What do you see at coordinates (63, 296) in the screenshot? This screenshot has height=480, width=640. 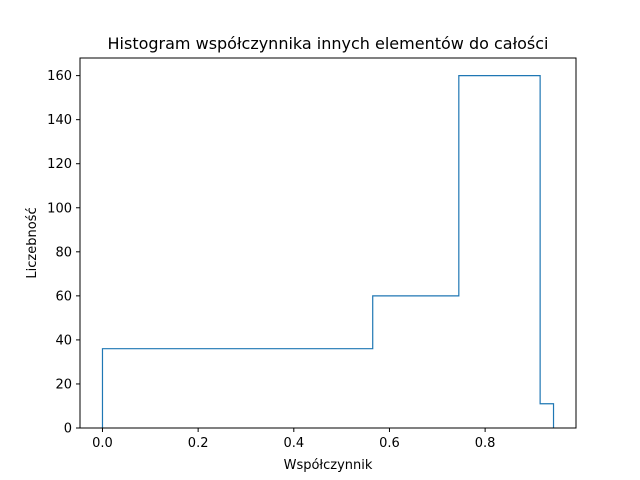 I see `y-tick-label: 60` at bounding box center [63, 296].